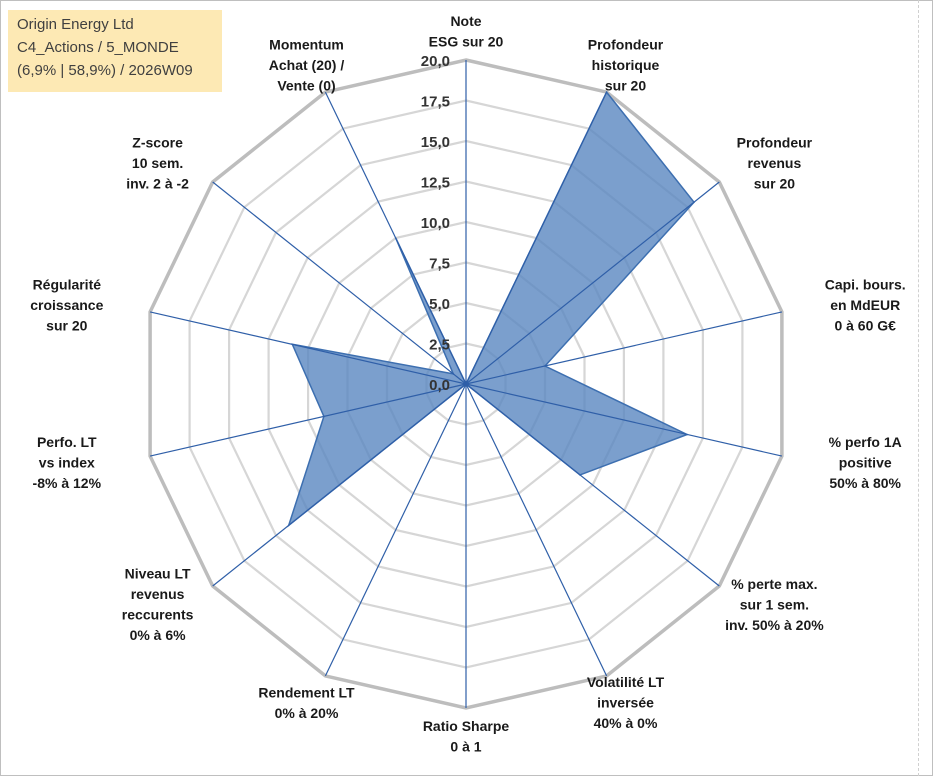 The height and width of the screenshot is (776, 933). Describe the element at coordinates (865, 483) in the screenshot. I see `axis-label-line: 50% à 80%` at that location.